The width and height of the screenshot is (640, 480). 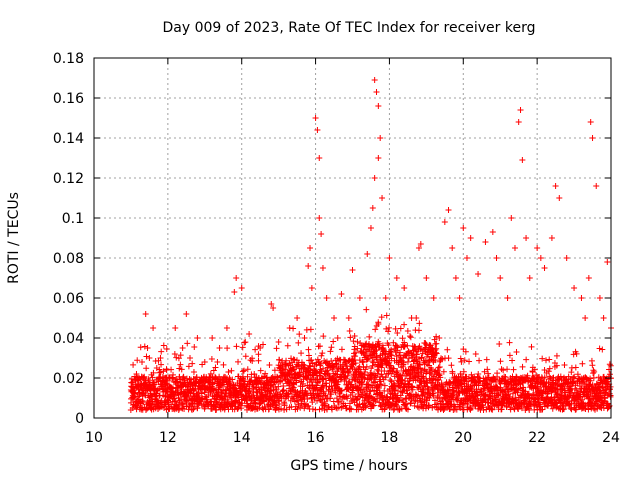 What do you see at coordinates (68, 59) in the screenshot?
I see `y-tick-label: 0.18` at bounding box center [68, 59].